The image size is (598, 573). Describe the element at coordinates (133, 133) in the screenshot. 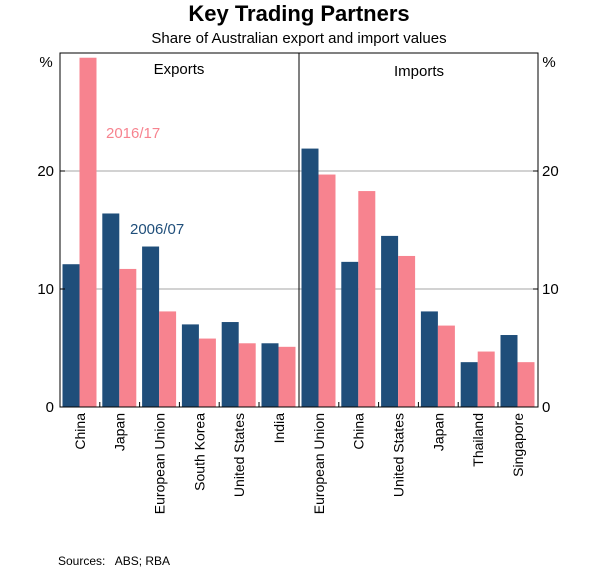

I see `series-label-2016-17: 2016/17` at that location.